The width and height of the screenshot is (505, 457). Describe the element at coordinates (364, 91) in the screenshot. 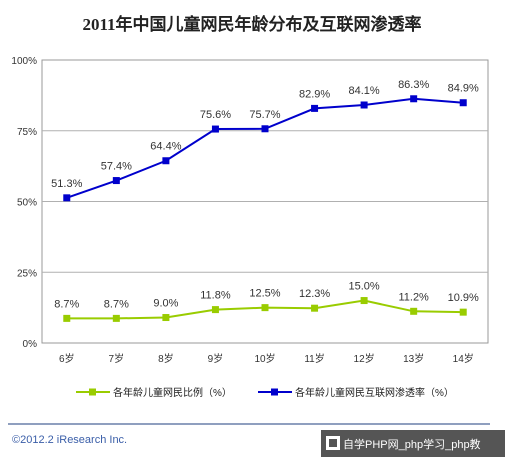

I see `data-label: 84.1%` at that location.